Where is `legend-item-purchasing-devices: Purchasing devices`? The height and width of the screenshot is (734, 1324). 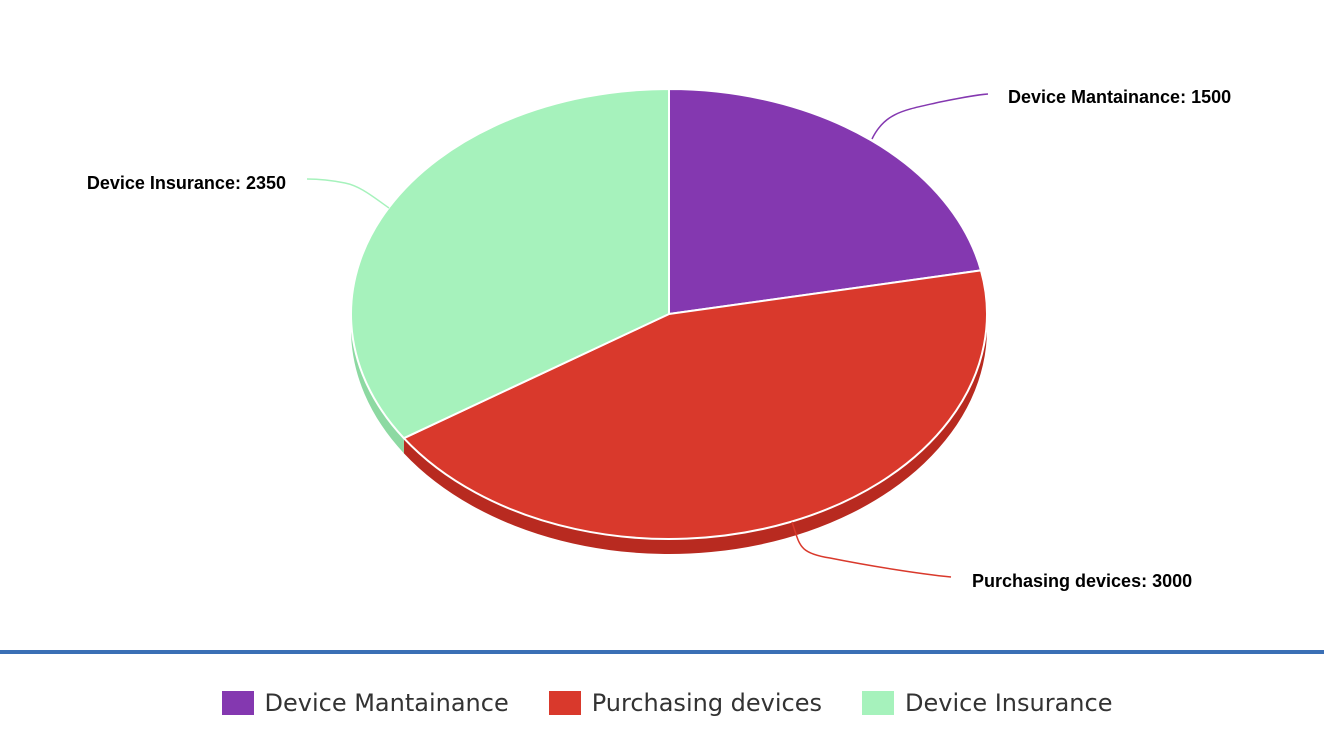
legend-item-purchasing-devices: Purchasing devices is located at coordinates (685, 703).